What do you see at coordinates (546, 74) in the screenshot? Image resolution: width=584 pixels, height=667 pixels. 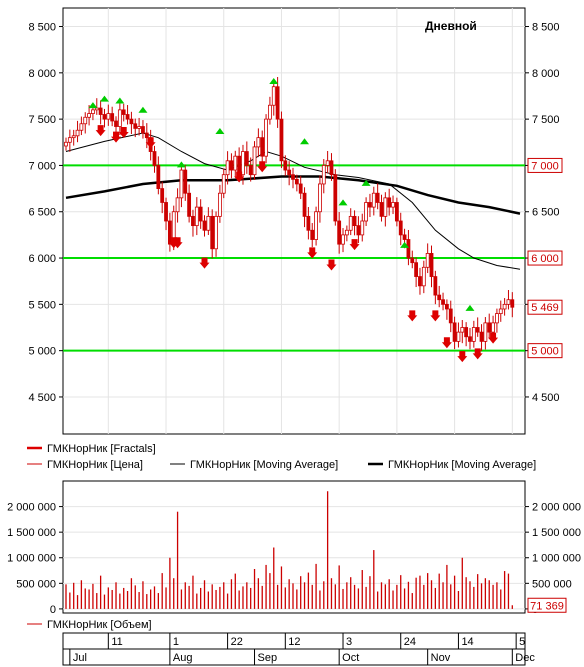 I see `price-tick-label: 8 000` at bounding box center [546, 74].